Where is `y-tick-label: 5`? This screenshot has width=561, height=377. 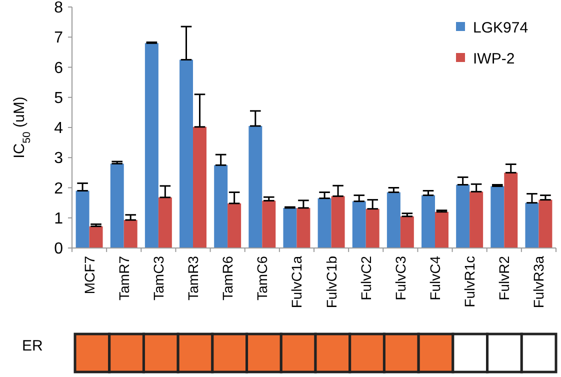 y-tick-label: 5 is located at coordinates (59, 98).